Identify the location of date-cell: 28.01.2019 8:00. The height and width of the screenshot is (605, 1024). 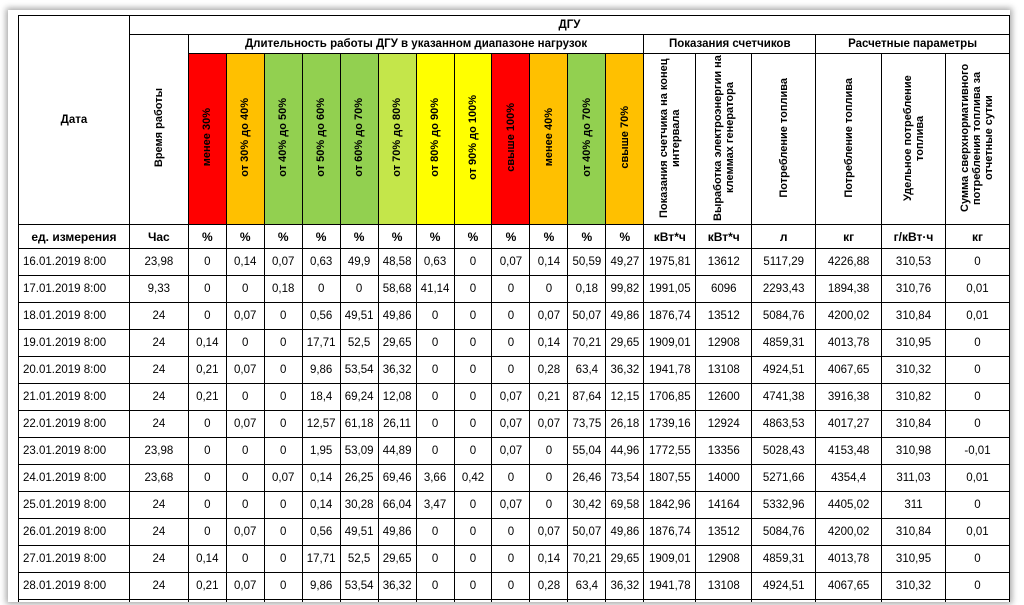
(74, 586).